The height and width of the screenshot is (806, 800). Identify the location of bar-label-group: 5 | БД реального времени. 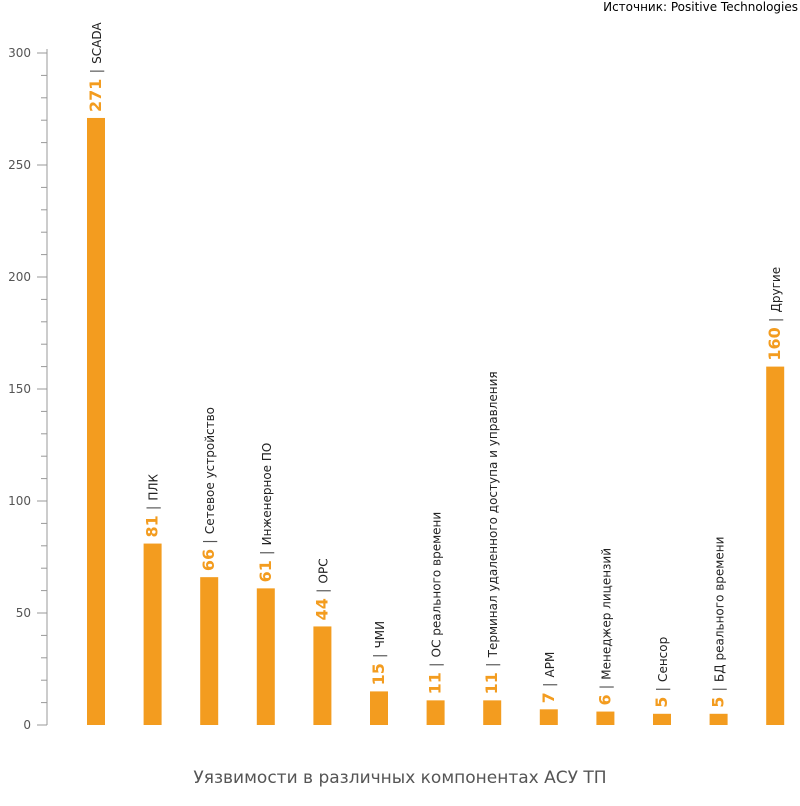
(718, 622).